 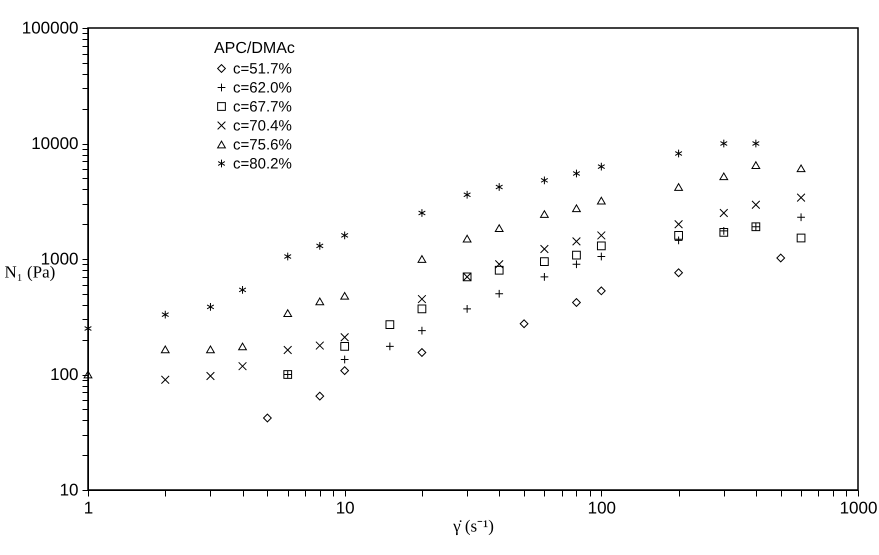 What do you see at coordinates (54, 143) in the screenshot?
I see `y-tick-label: 10000` at bounding box center [54, 143].